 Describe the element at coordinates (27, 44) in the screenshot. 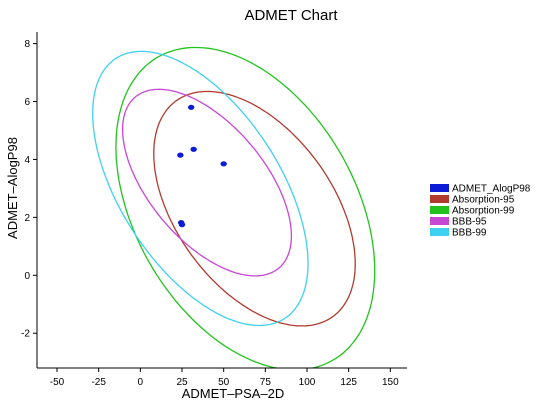

I see `y-tick-label: 8` at that location.